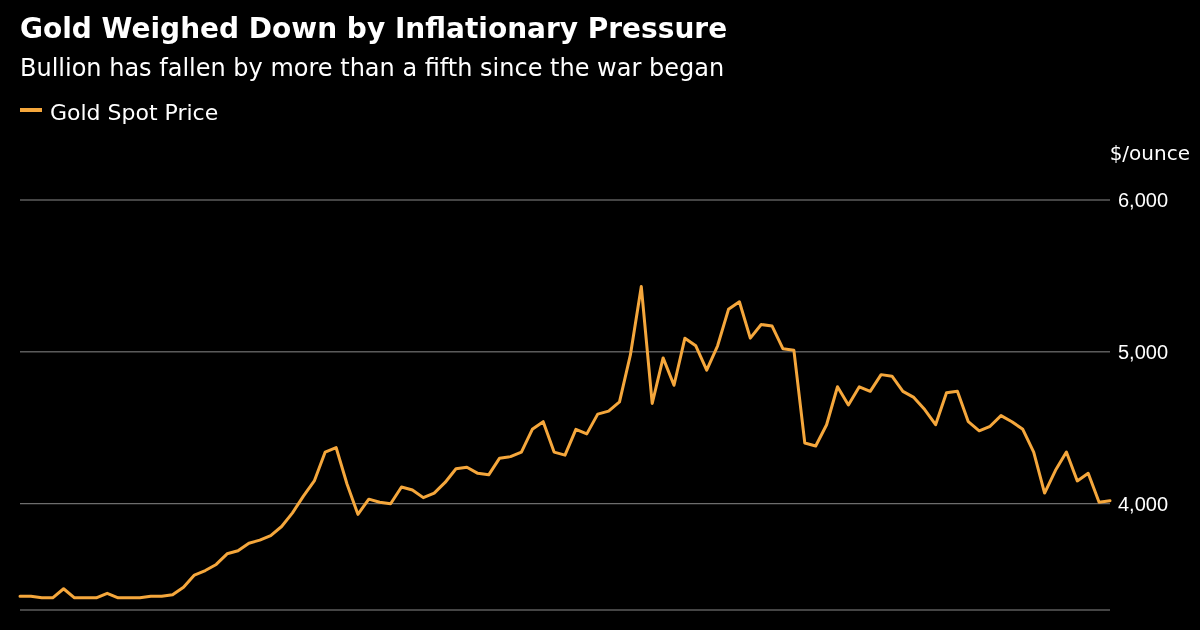  What do you see at coordinates (1143, 503) in the screenshot?
I see `y-tick-label: 4,000` at bounding box center [1143, 503].